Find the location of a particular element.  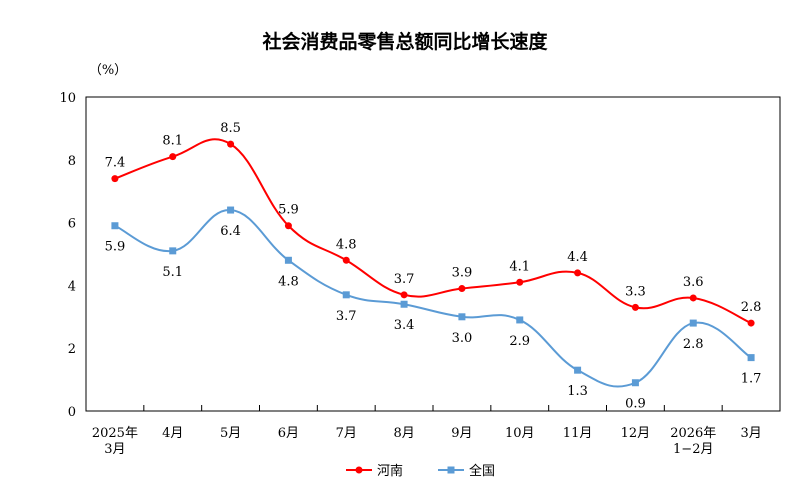

legend-label: 河南 is located at coordinates (390, 471).